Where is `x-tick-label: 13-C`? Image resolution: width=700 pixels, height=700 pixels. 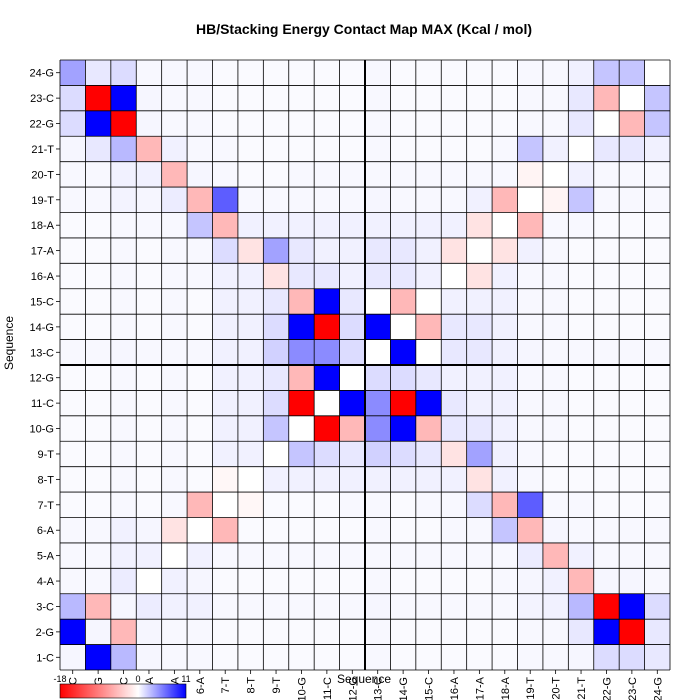 x-tick-label: 13-C is located at coordinates (379, 688).